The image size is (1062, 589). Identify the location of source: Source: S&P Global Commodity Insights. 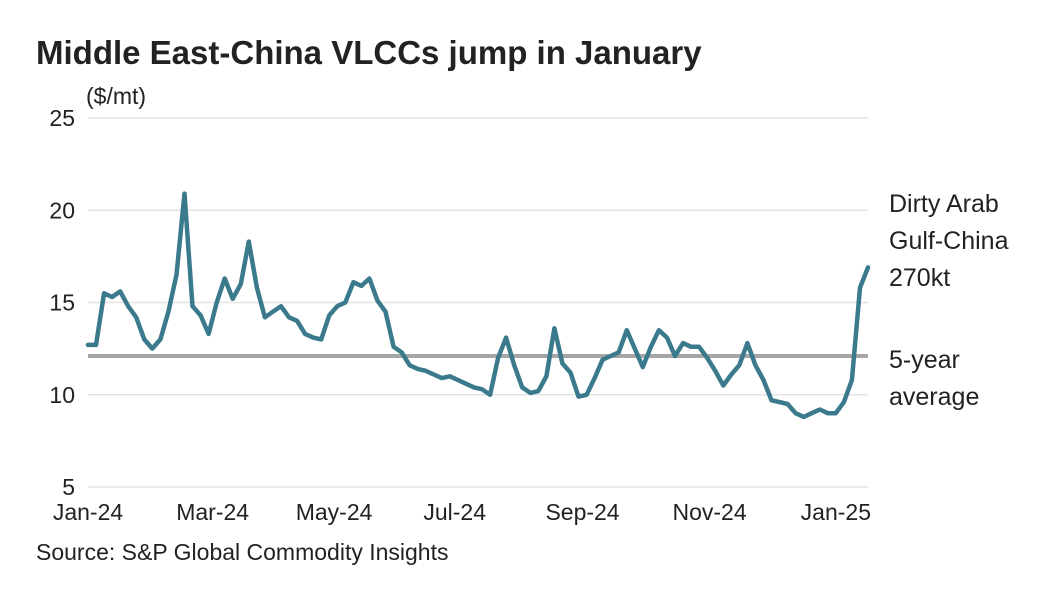
(242, 552).